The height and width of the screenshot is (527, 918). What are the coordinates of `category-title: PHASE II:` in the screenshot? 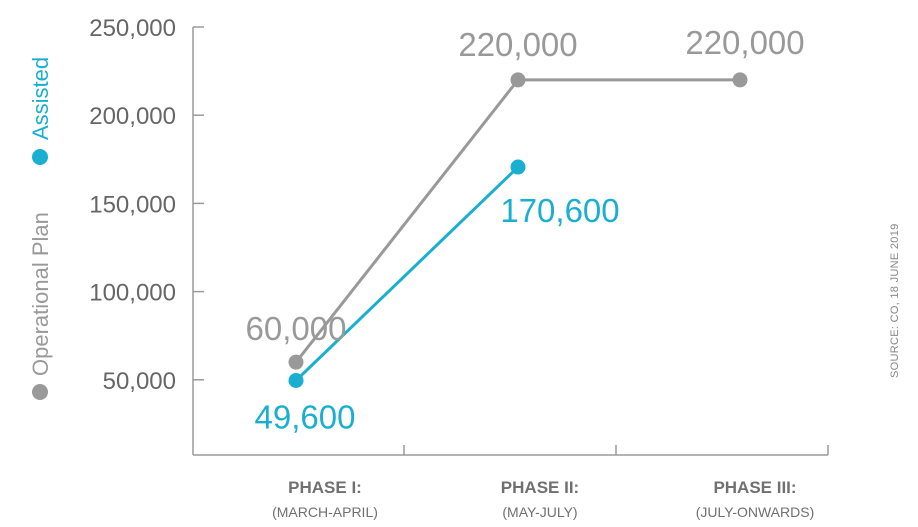 It's located at (540, 487).